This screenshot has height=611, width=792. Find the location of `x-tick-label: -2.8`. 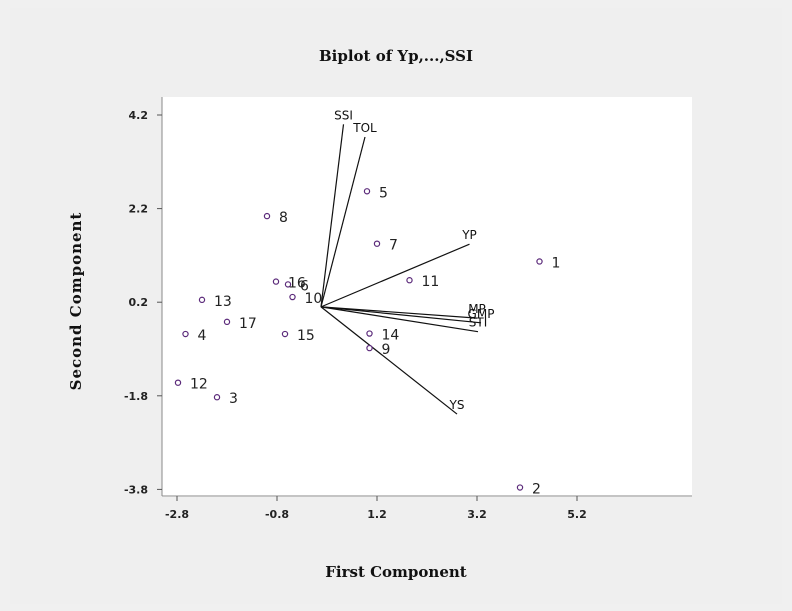

x-tick-label: -2.8 is located at coordinates (177, 514).